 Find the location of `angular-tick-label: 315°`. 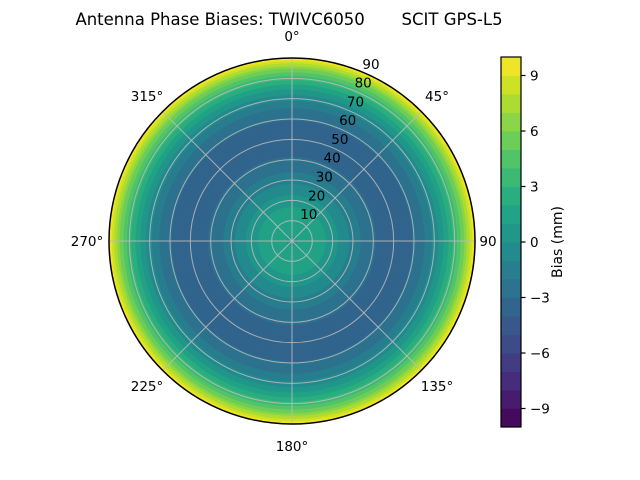

angular-tick-label: 315° is located at coordinates (147, 97).